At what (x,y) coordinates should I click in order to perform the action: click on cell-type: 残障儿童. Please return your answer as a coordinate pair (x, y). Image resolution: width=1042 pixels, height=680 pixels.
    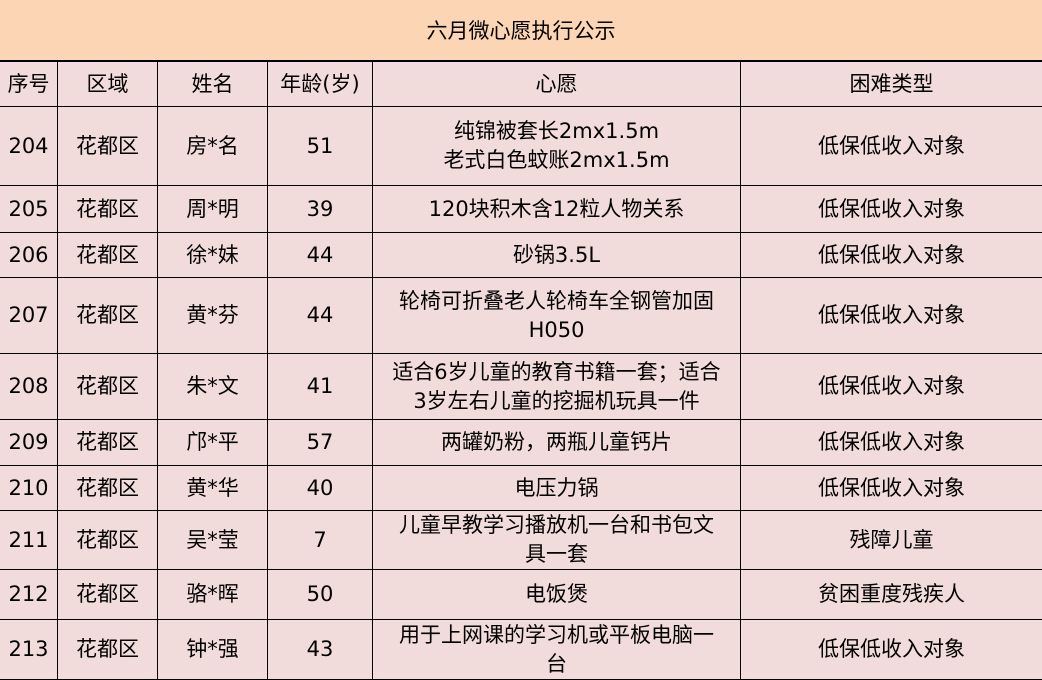
    Looking at the image, I should click on (891, 540).